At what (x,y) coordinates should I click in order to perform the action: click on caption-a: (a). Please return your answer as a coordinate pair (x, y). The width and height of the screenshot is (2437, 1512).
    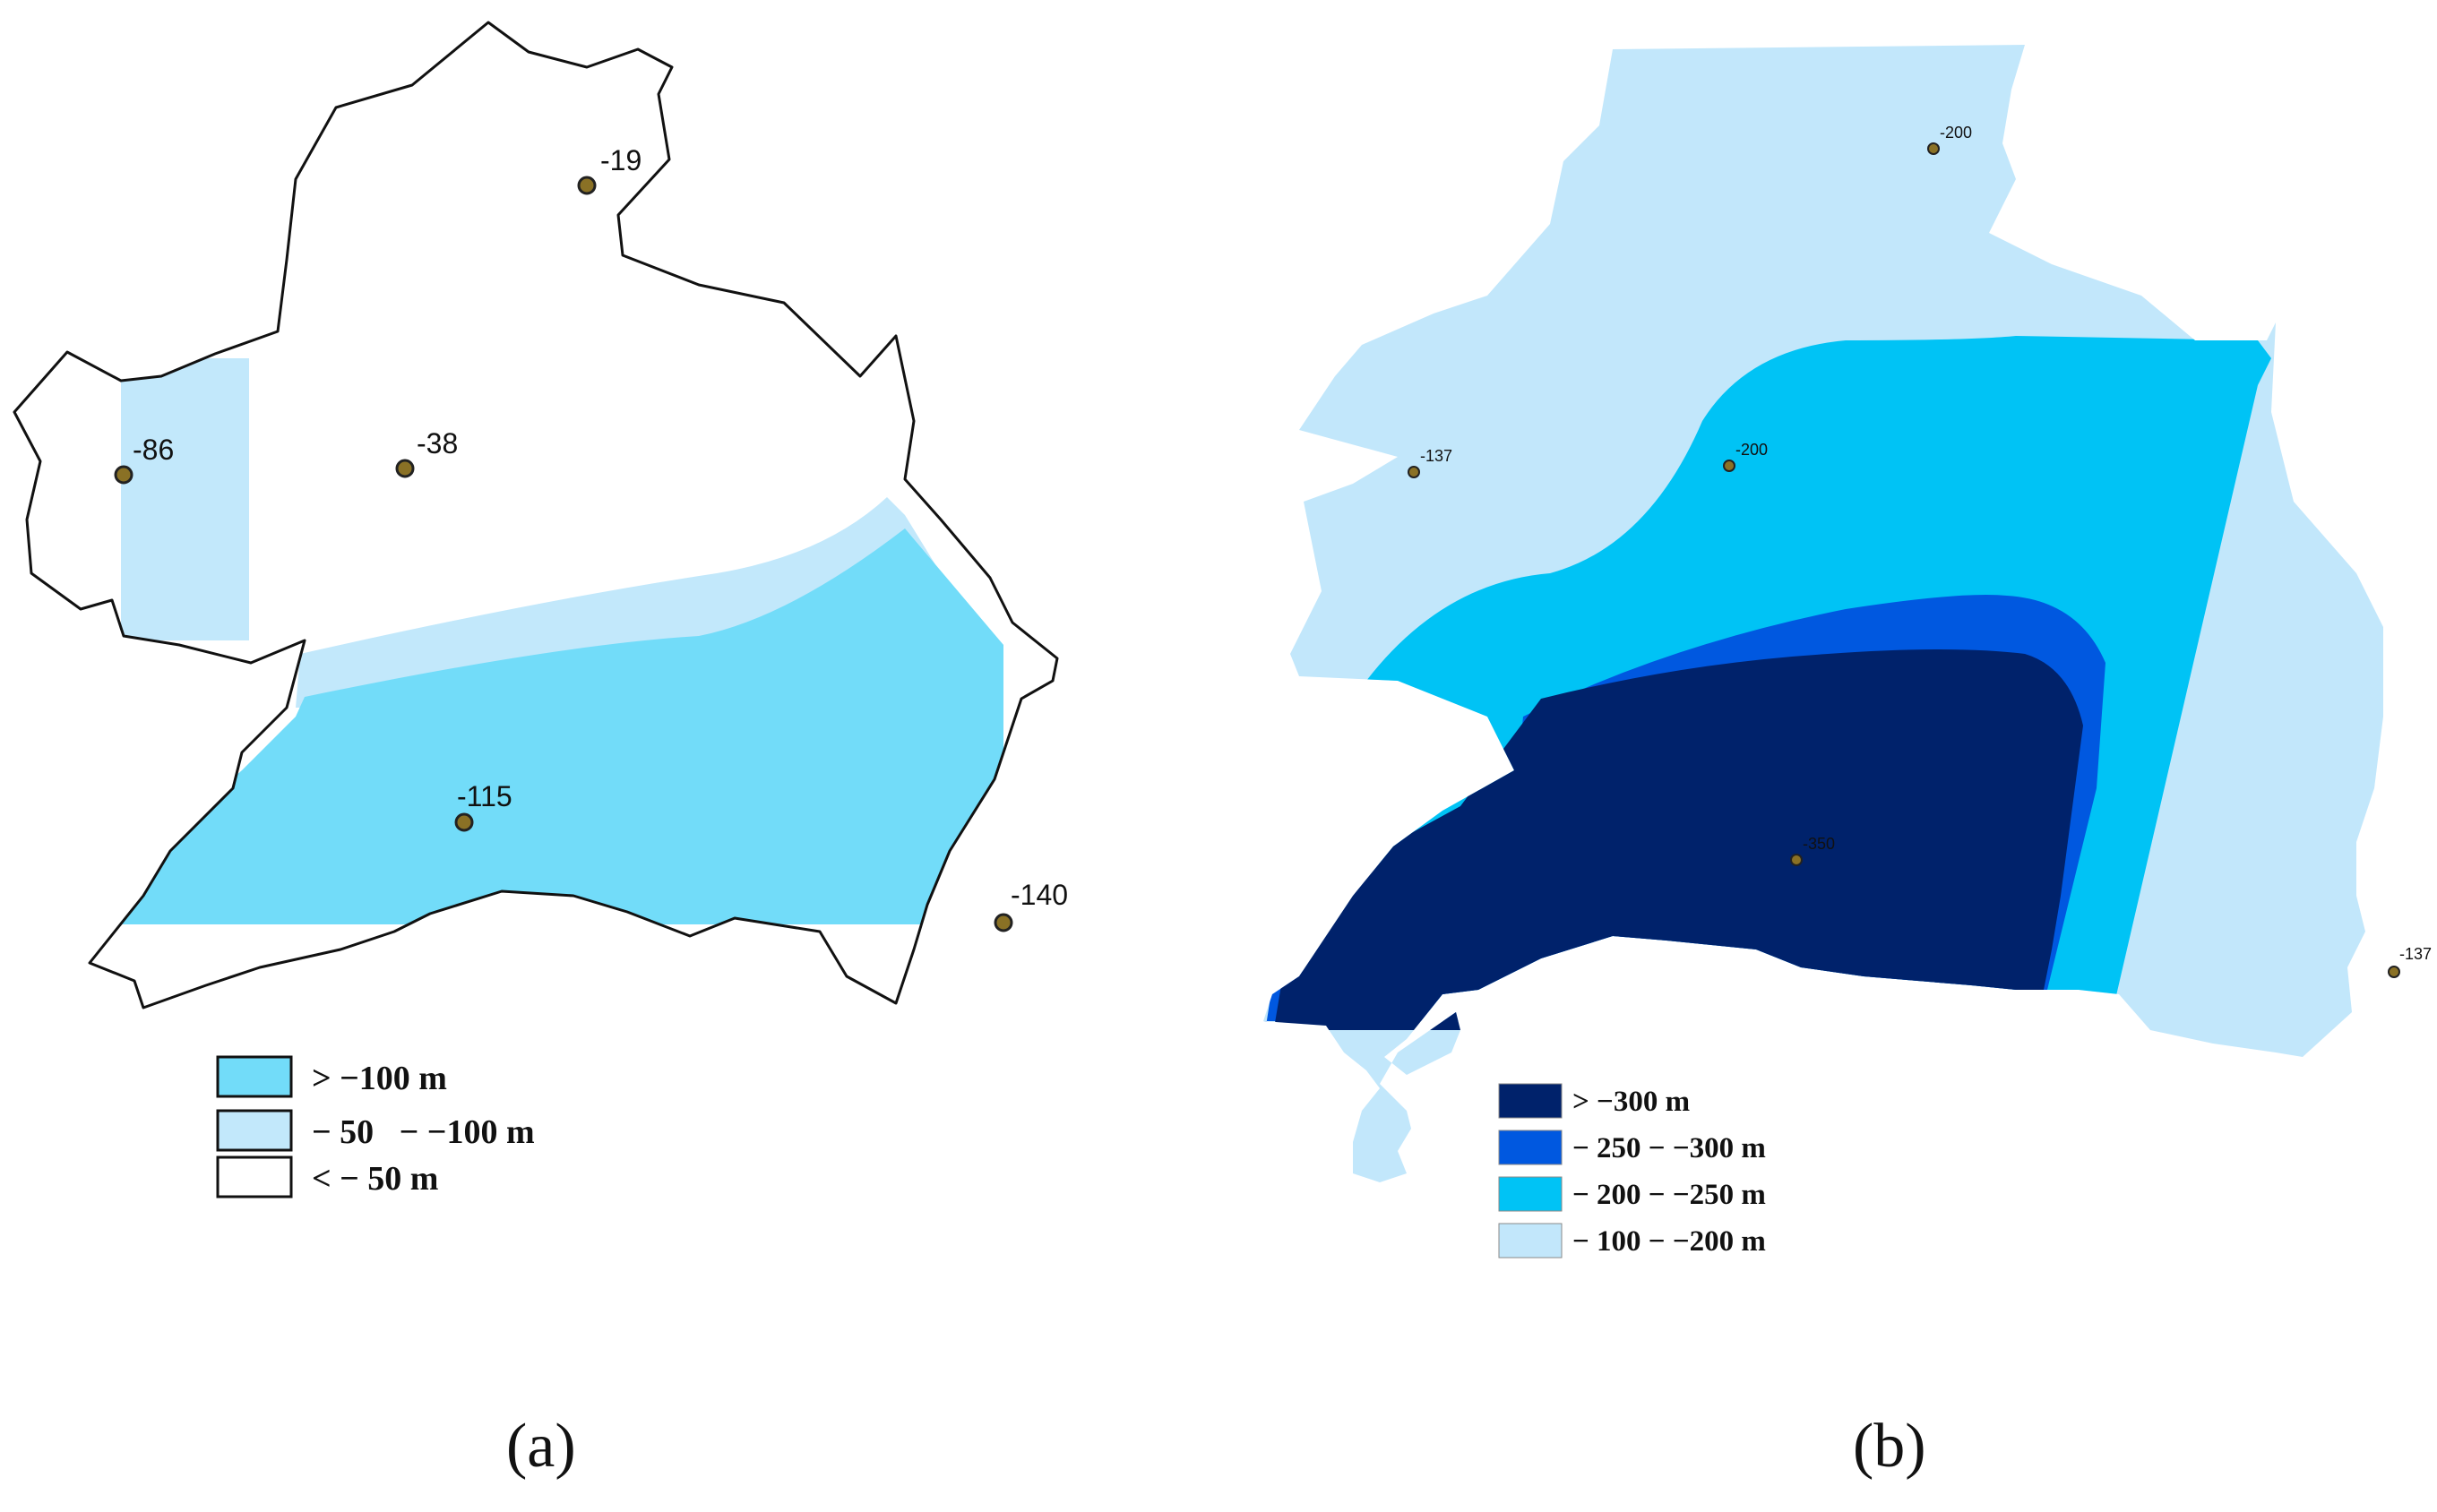
    Looking at the image, I should click on (541, 1447).